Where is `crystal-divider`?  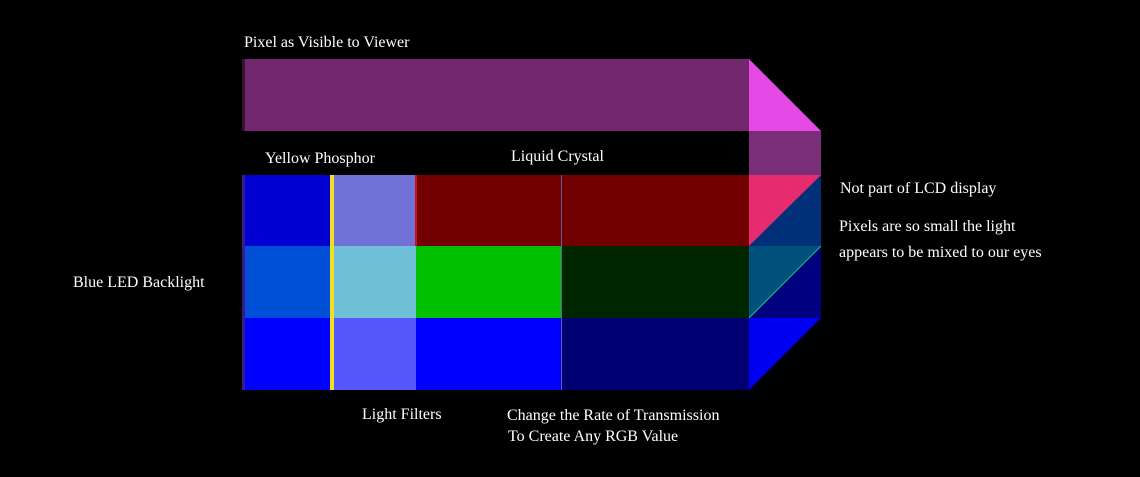 crystal-divider is located at coordinates (561, 282).